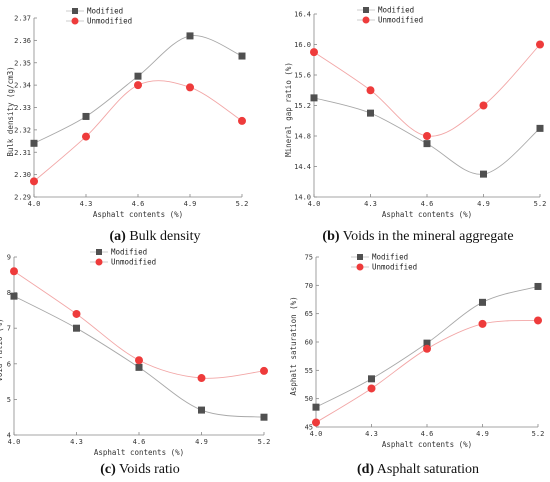 Image resolution: width=550 pixels, height=482 pixels. I want to click on y-axis-label: Void ratio (%), so click(2, 349).